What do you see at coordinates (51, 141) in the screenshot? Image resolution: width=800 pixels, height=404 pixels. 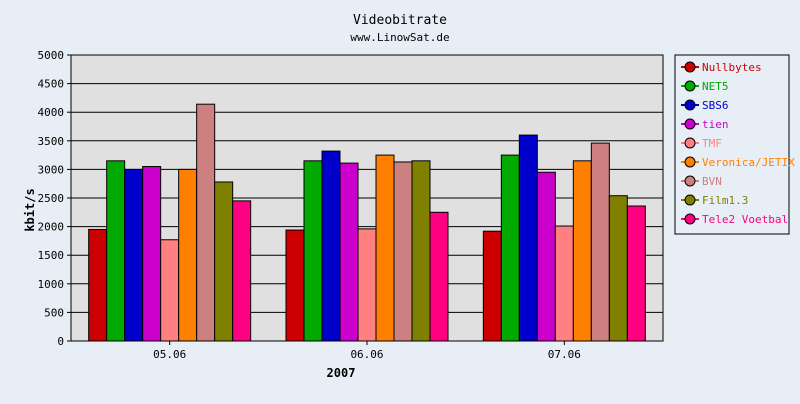 I see `y-tick-label: 3500` at bounding box center [51, 141].